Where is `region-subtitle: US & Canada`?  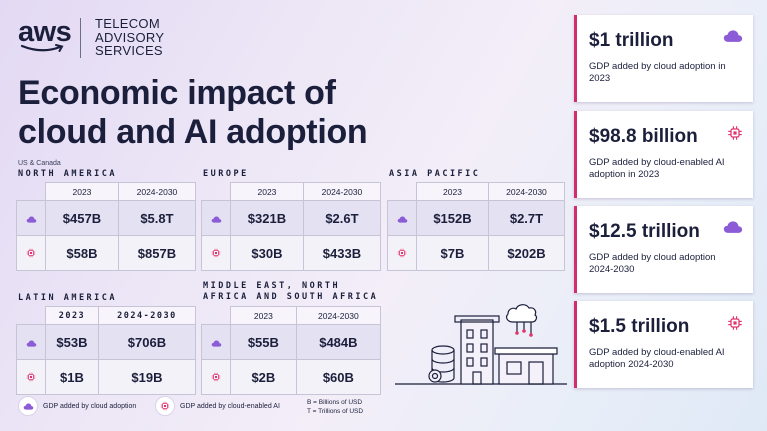
region-subtitle: US & Canada is located at coordinates (39, 163).